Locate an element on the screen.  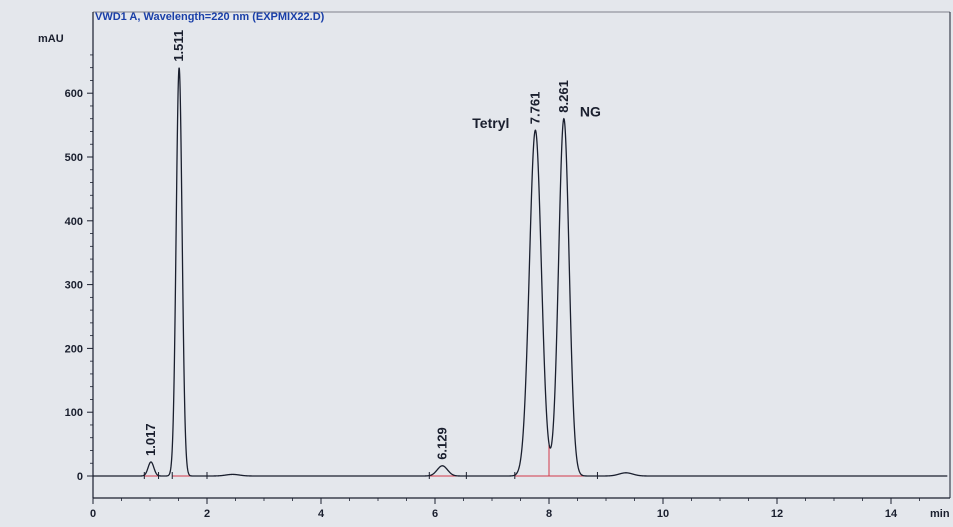
x-tick-label: 8 is located at coordinates (549, 514).